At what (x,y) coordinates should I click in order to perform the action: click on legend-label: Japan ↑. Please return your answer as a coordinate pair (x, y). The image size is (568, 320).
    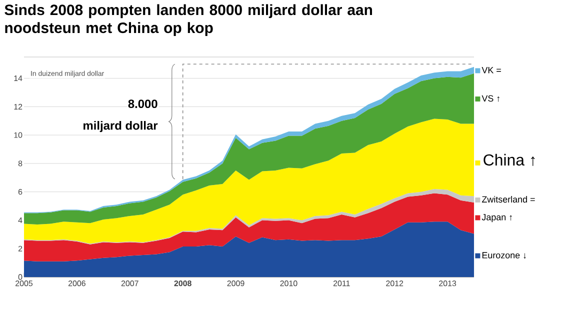
    Looking at the image, I should click on (497, 218).